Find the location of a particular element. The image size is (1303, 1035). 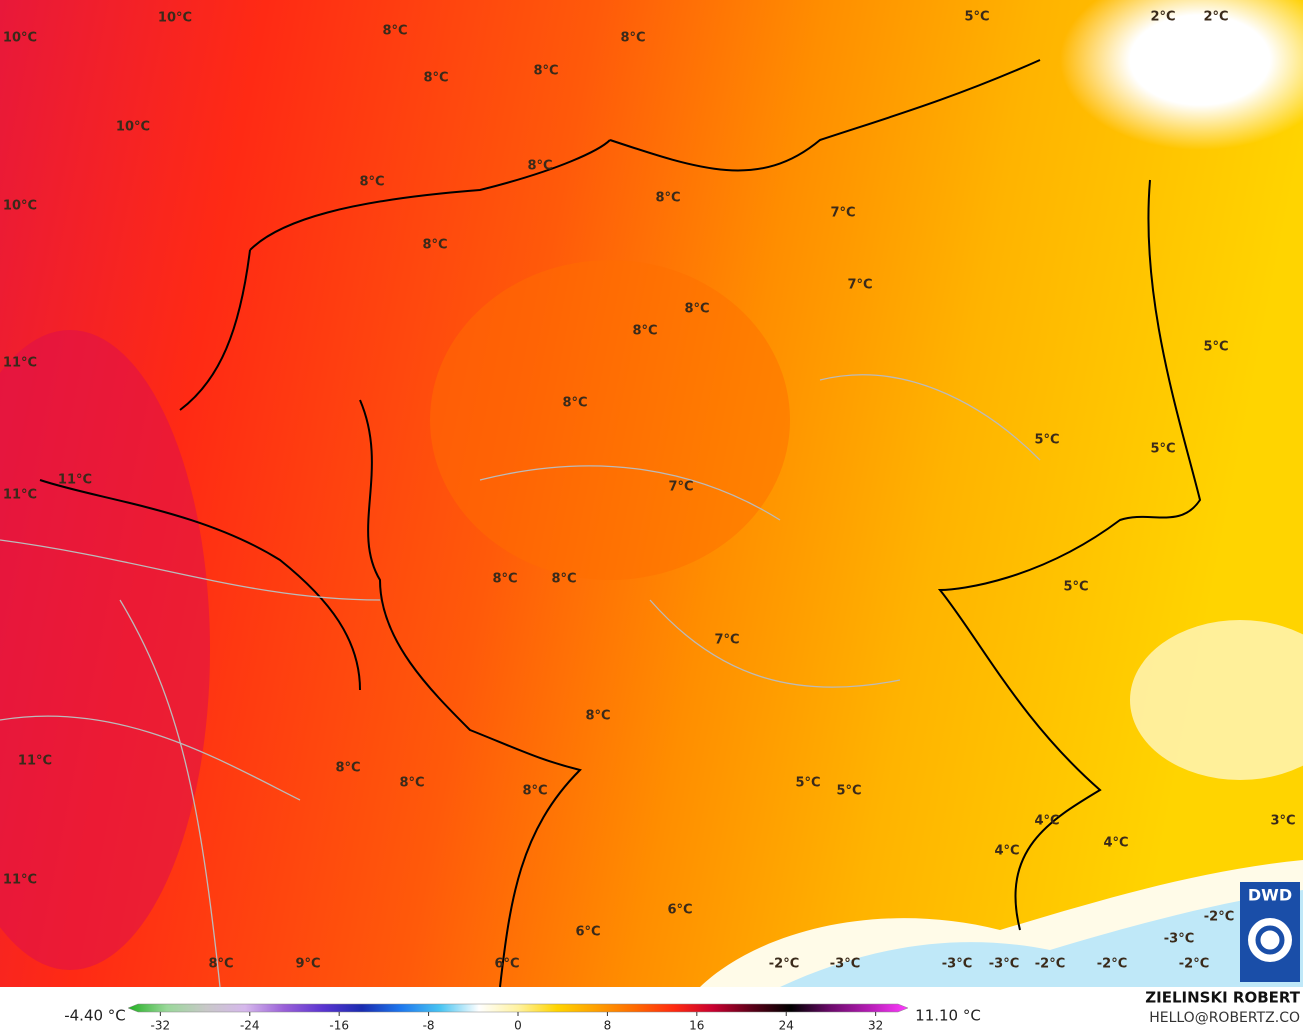

temperature-label: 9°C is located at coordinates (307, 964).